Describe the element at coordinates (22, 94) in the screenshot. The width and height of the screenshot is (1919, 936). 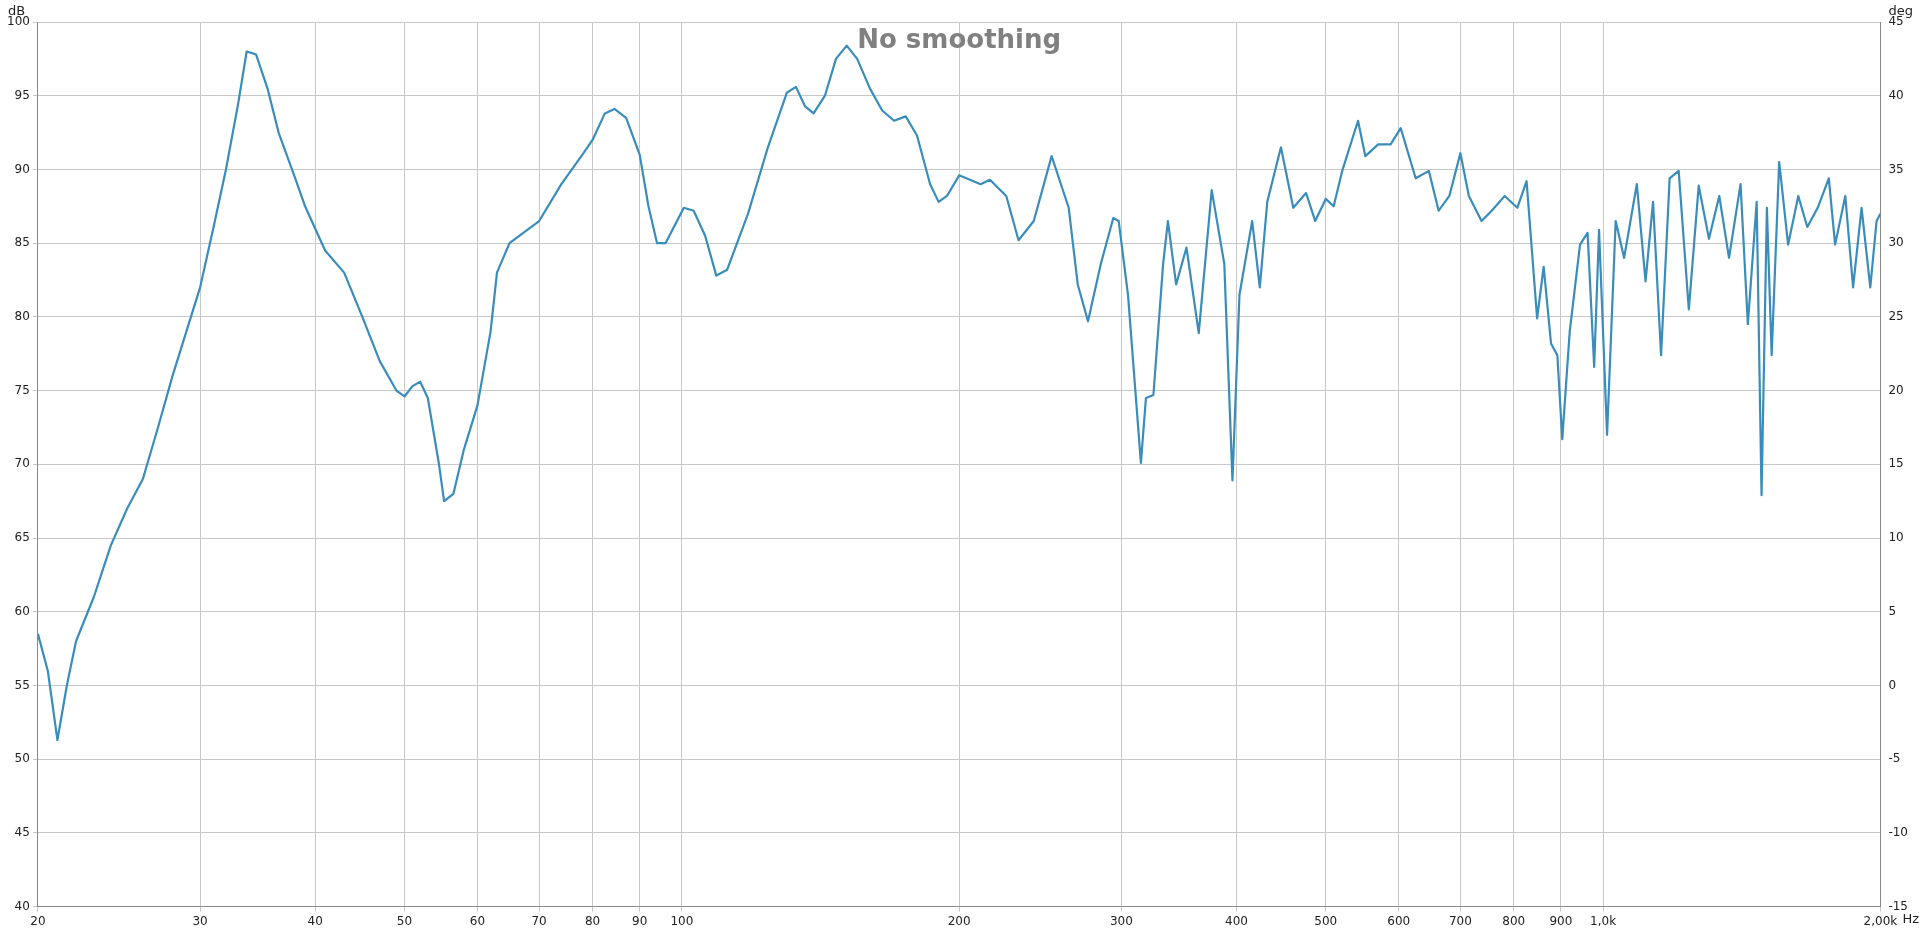
I see `y-tick-label: 95` at that location.